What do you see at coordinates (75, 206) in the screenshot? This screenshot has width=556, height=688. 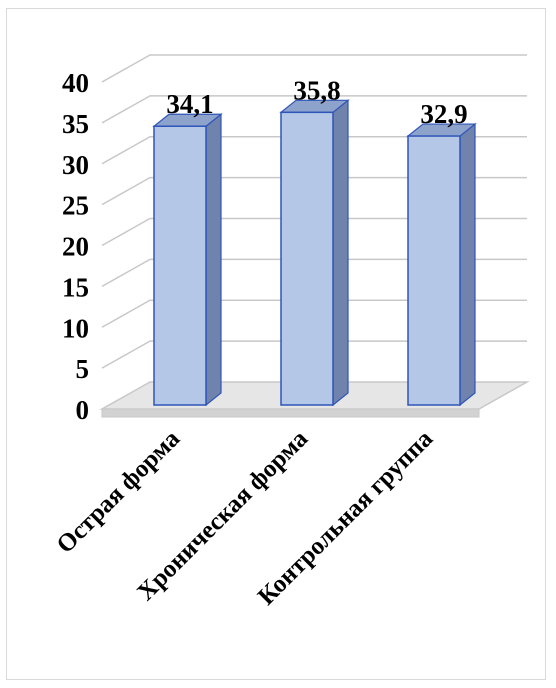 I see `y-tick-label: 25` at bounding box center [75, 206].